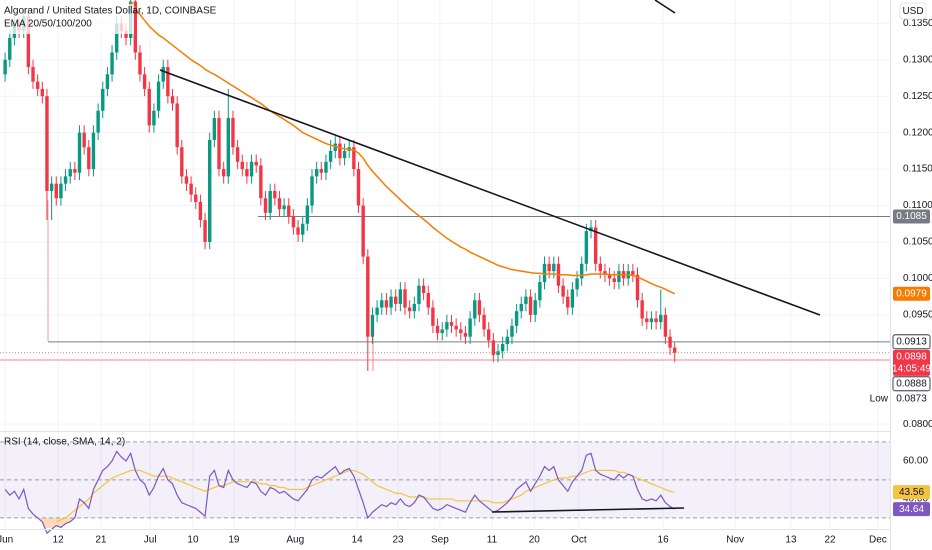  Describe the element at coordinates (295, 540) in the screenshot. I see `x-tick-label: Aug` at that location.